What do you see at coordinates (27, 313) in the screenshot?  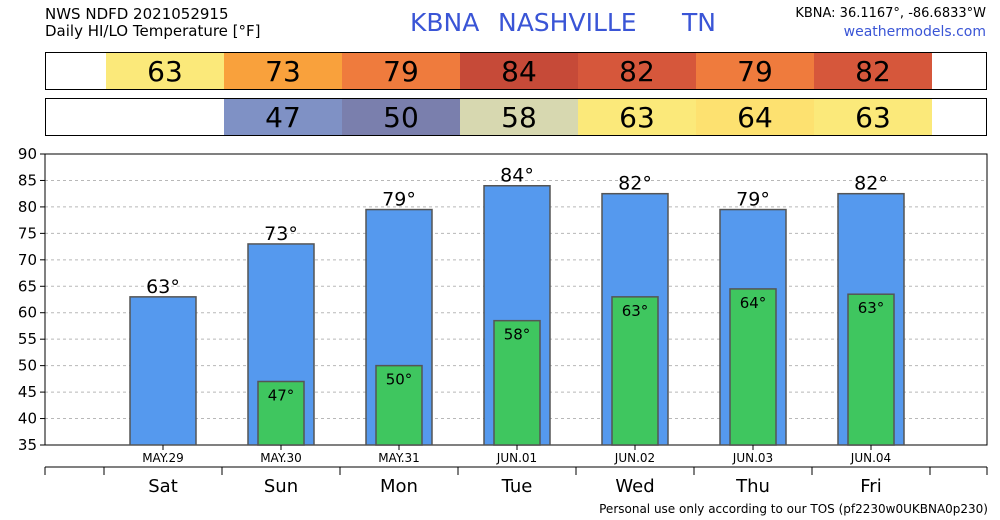 I see `y-tick-label: 60` at bounding box center [27, 313].